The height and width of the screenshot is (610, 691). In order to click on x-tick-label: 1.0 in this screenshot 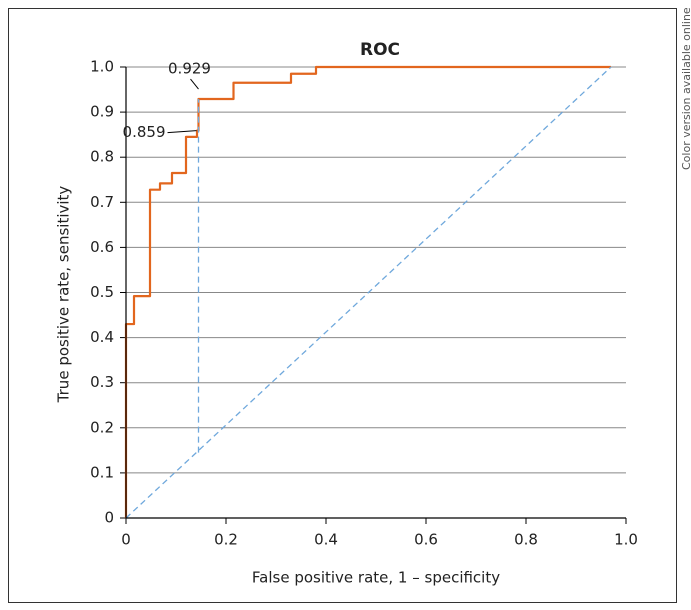, I will do `click(626, 540)`.